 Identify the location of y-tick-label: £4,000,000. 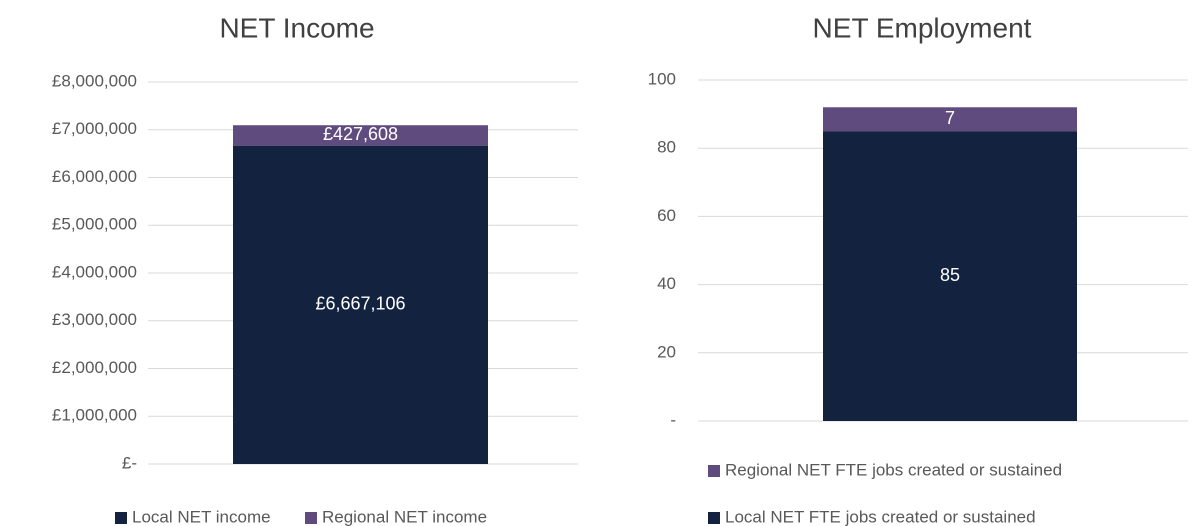
(94, 271).